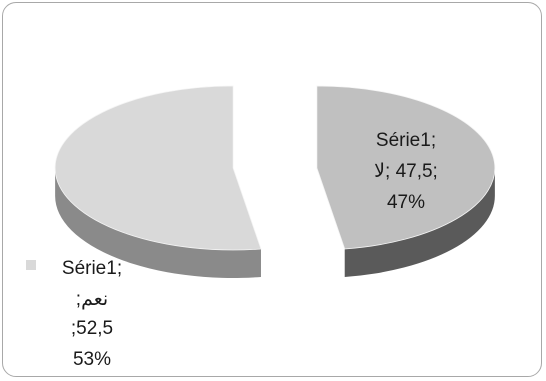  I want to click on pie-slice-naam-rim, so click(158, 223).